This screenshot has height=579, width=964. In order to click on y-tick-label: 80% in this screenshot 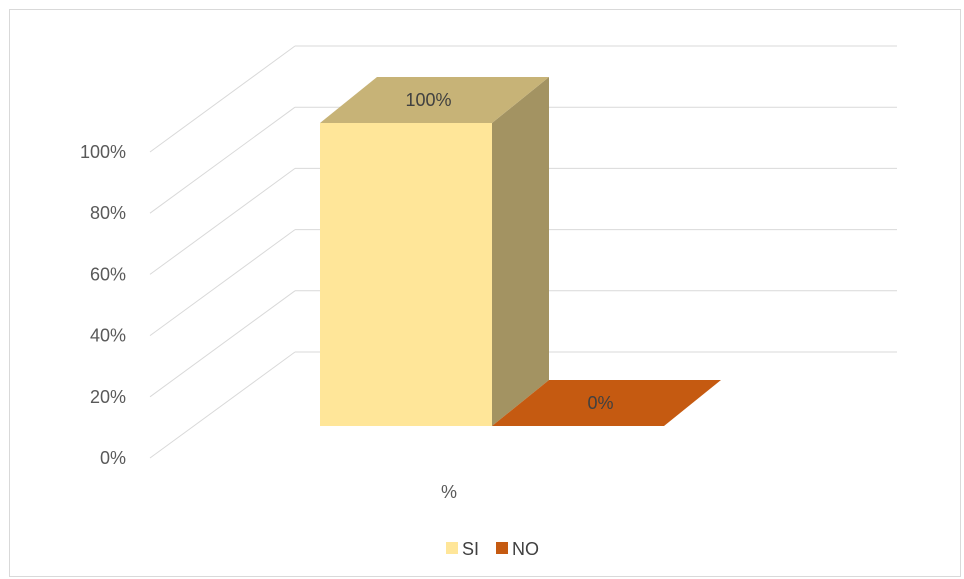, I will do `click(108, 213)`.